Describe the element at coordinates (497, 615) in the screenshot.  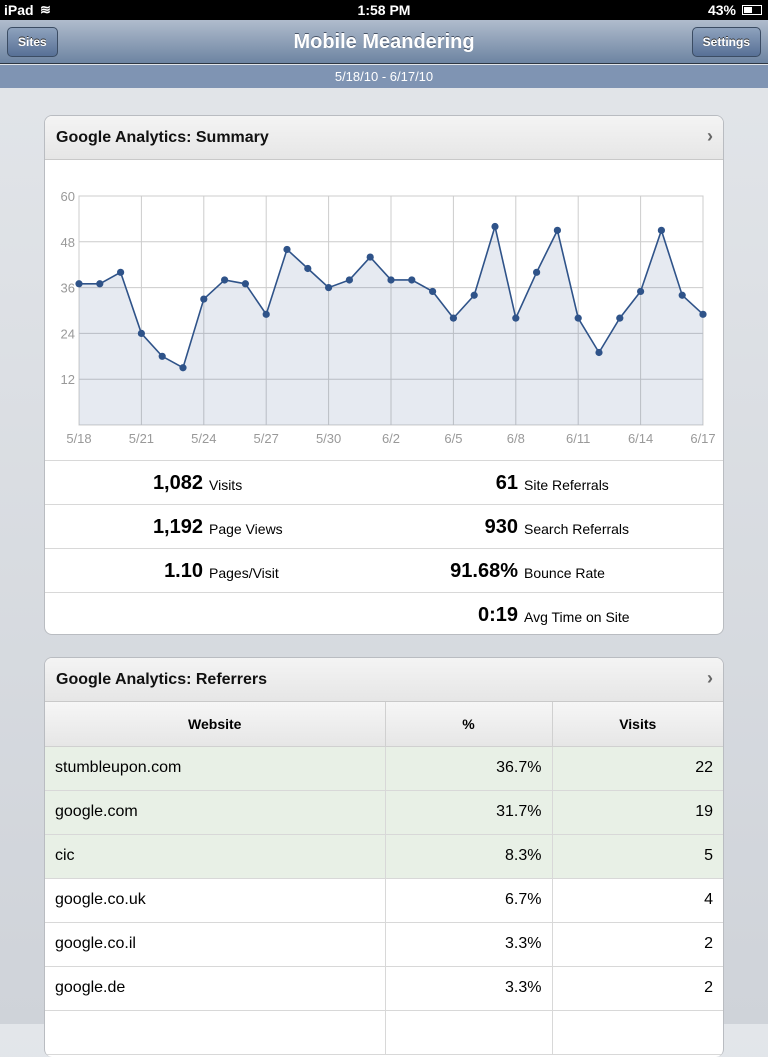
I see `stat-value: 0:19` at that location.